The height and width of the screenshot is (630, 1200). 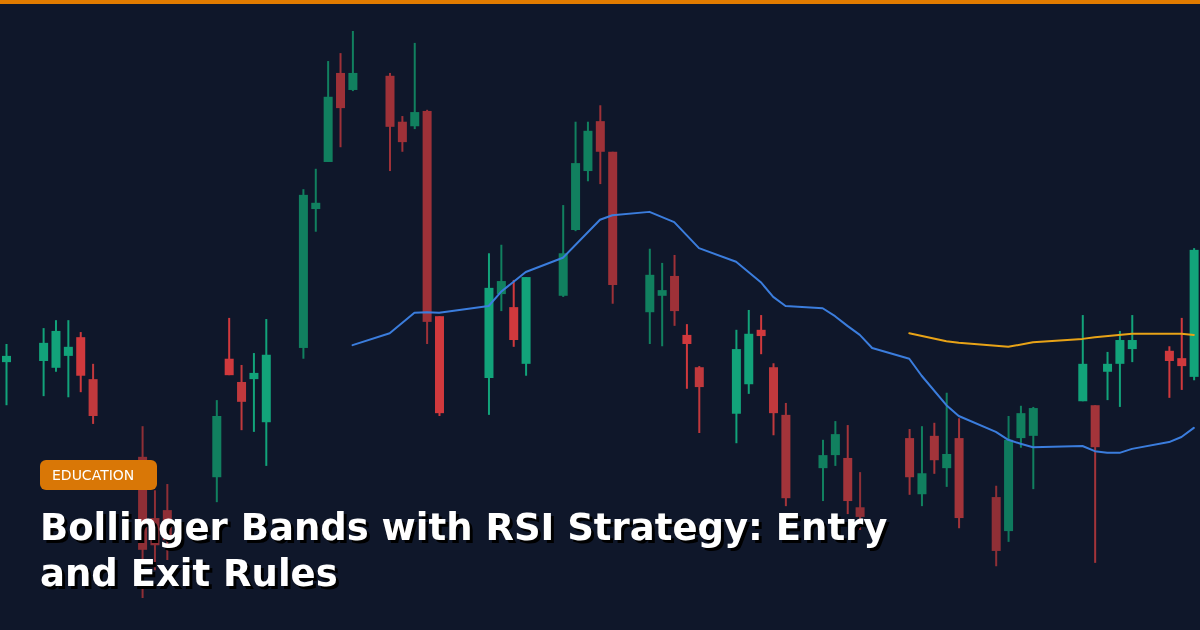 I want to click on text: Bollinger Bands with RSI Strategy: Entry and Exit Rules, so click(x=464, y=551).